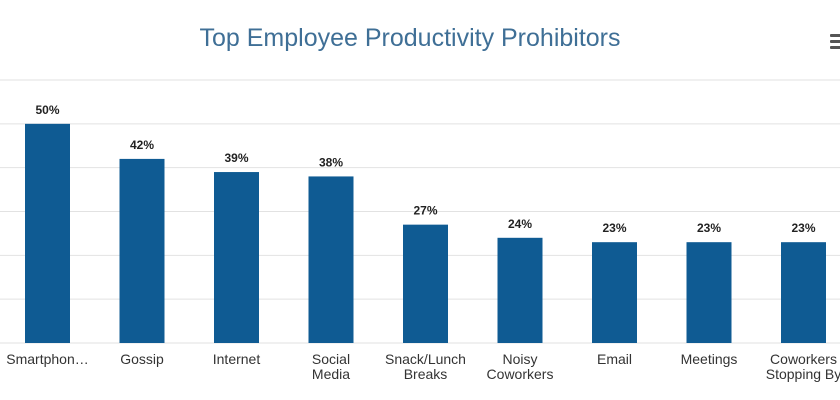 This screenshot has width=840, height=400. Describe the element at coordinates (142, 145) in the screenshot. I see `data-label: 42%` at that location.